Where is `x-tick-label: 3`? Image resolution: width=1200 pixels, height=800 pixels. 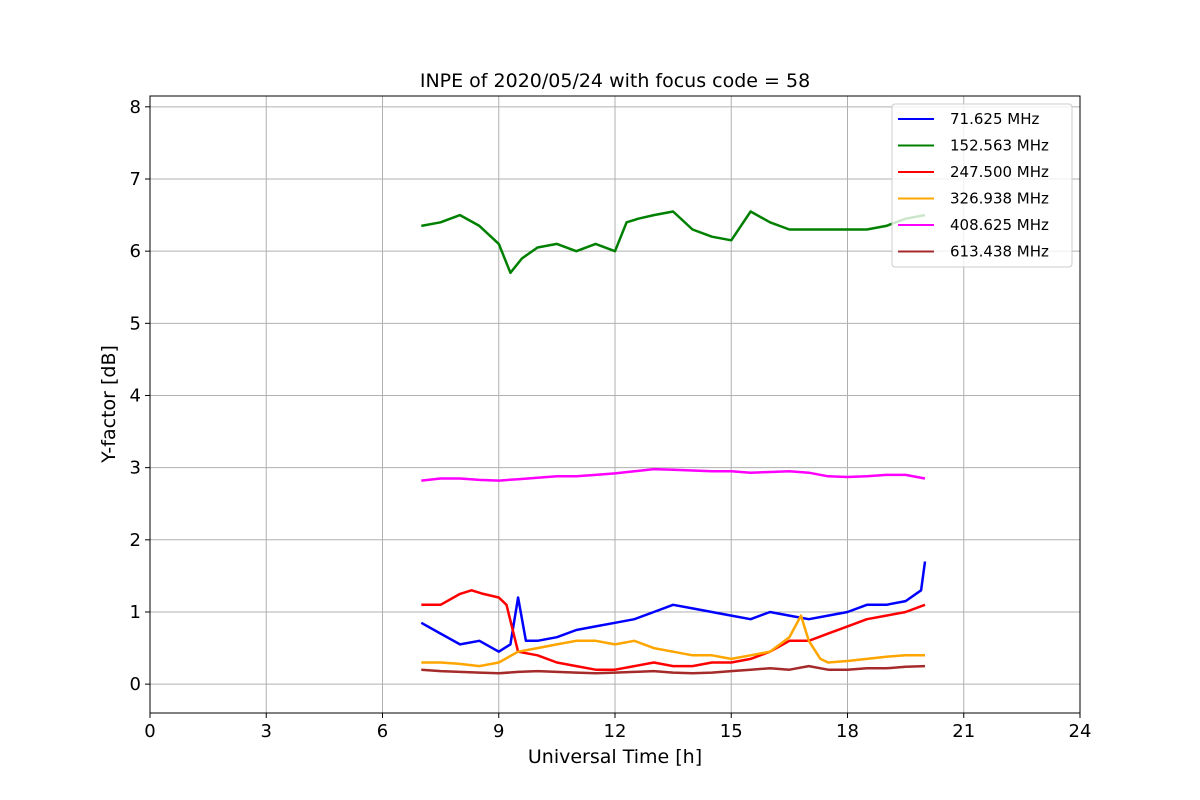 x-tick-label: 3 is located at coordinates (266, 731).